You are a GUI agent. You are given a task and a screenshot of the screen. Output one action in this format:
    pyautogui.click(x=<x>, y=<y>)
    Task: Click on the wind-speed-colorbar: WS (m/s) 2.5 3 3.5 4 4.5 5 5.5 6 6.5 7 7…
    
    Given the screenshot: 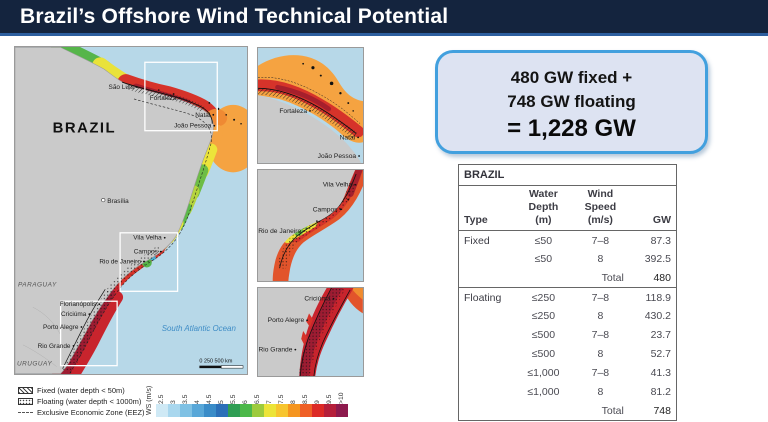 What is the action you would take?
    pyautogui.click(x=247, y=400)
    